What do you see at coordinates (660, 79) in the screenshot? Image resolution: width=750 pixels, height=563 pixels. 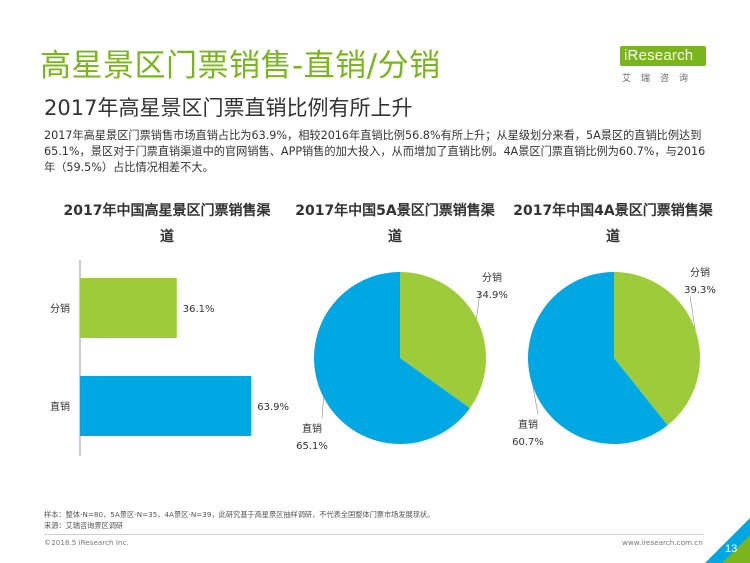 I see `logo-chinese-text: 艾瑞咨询` at bounding box center [660, 79].